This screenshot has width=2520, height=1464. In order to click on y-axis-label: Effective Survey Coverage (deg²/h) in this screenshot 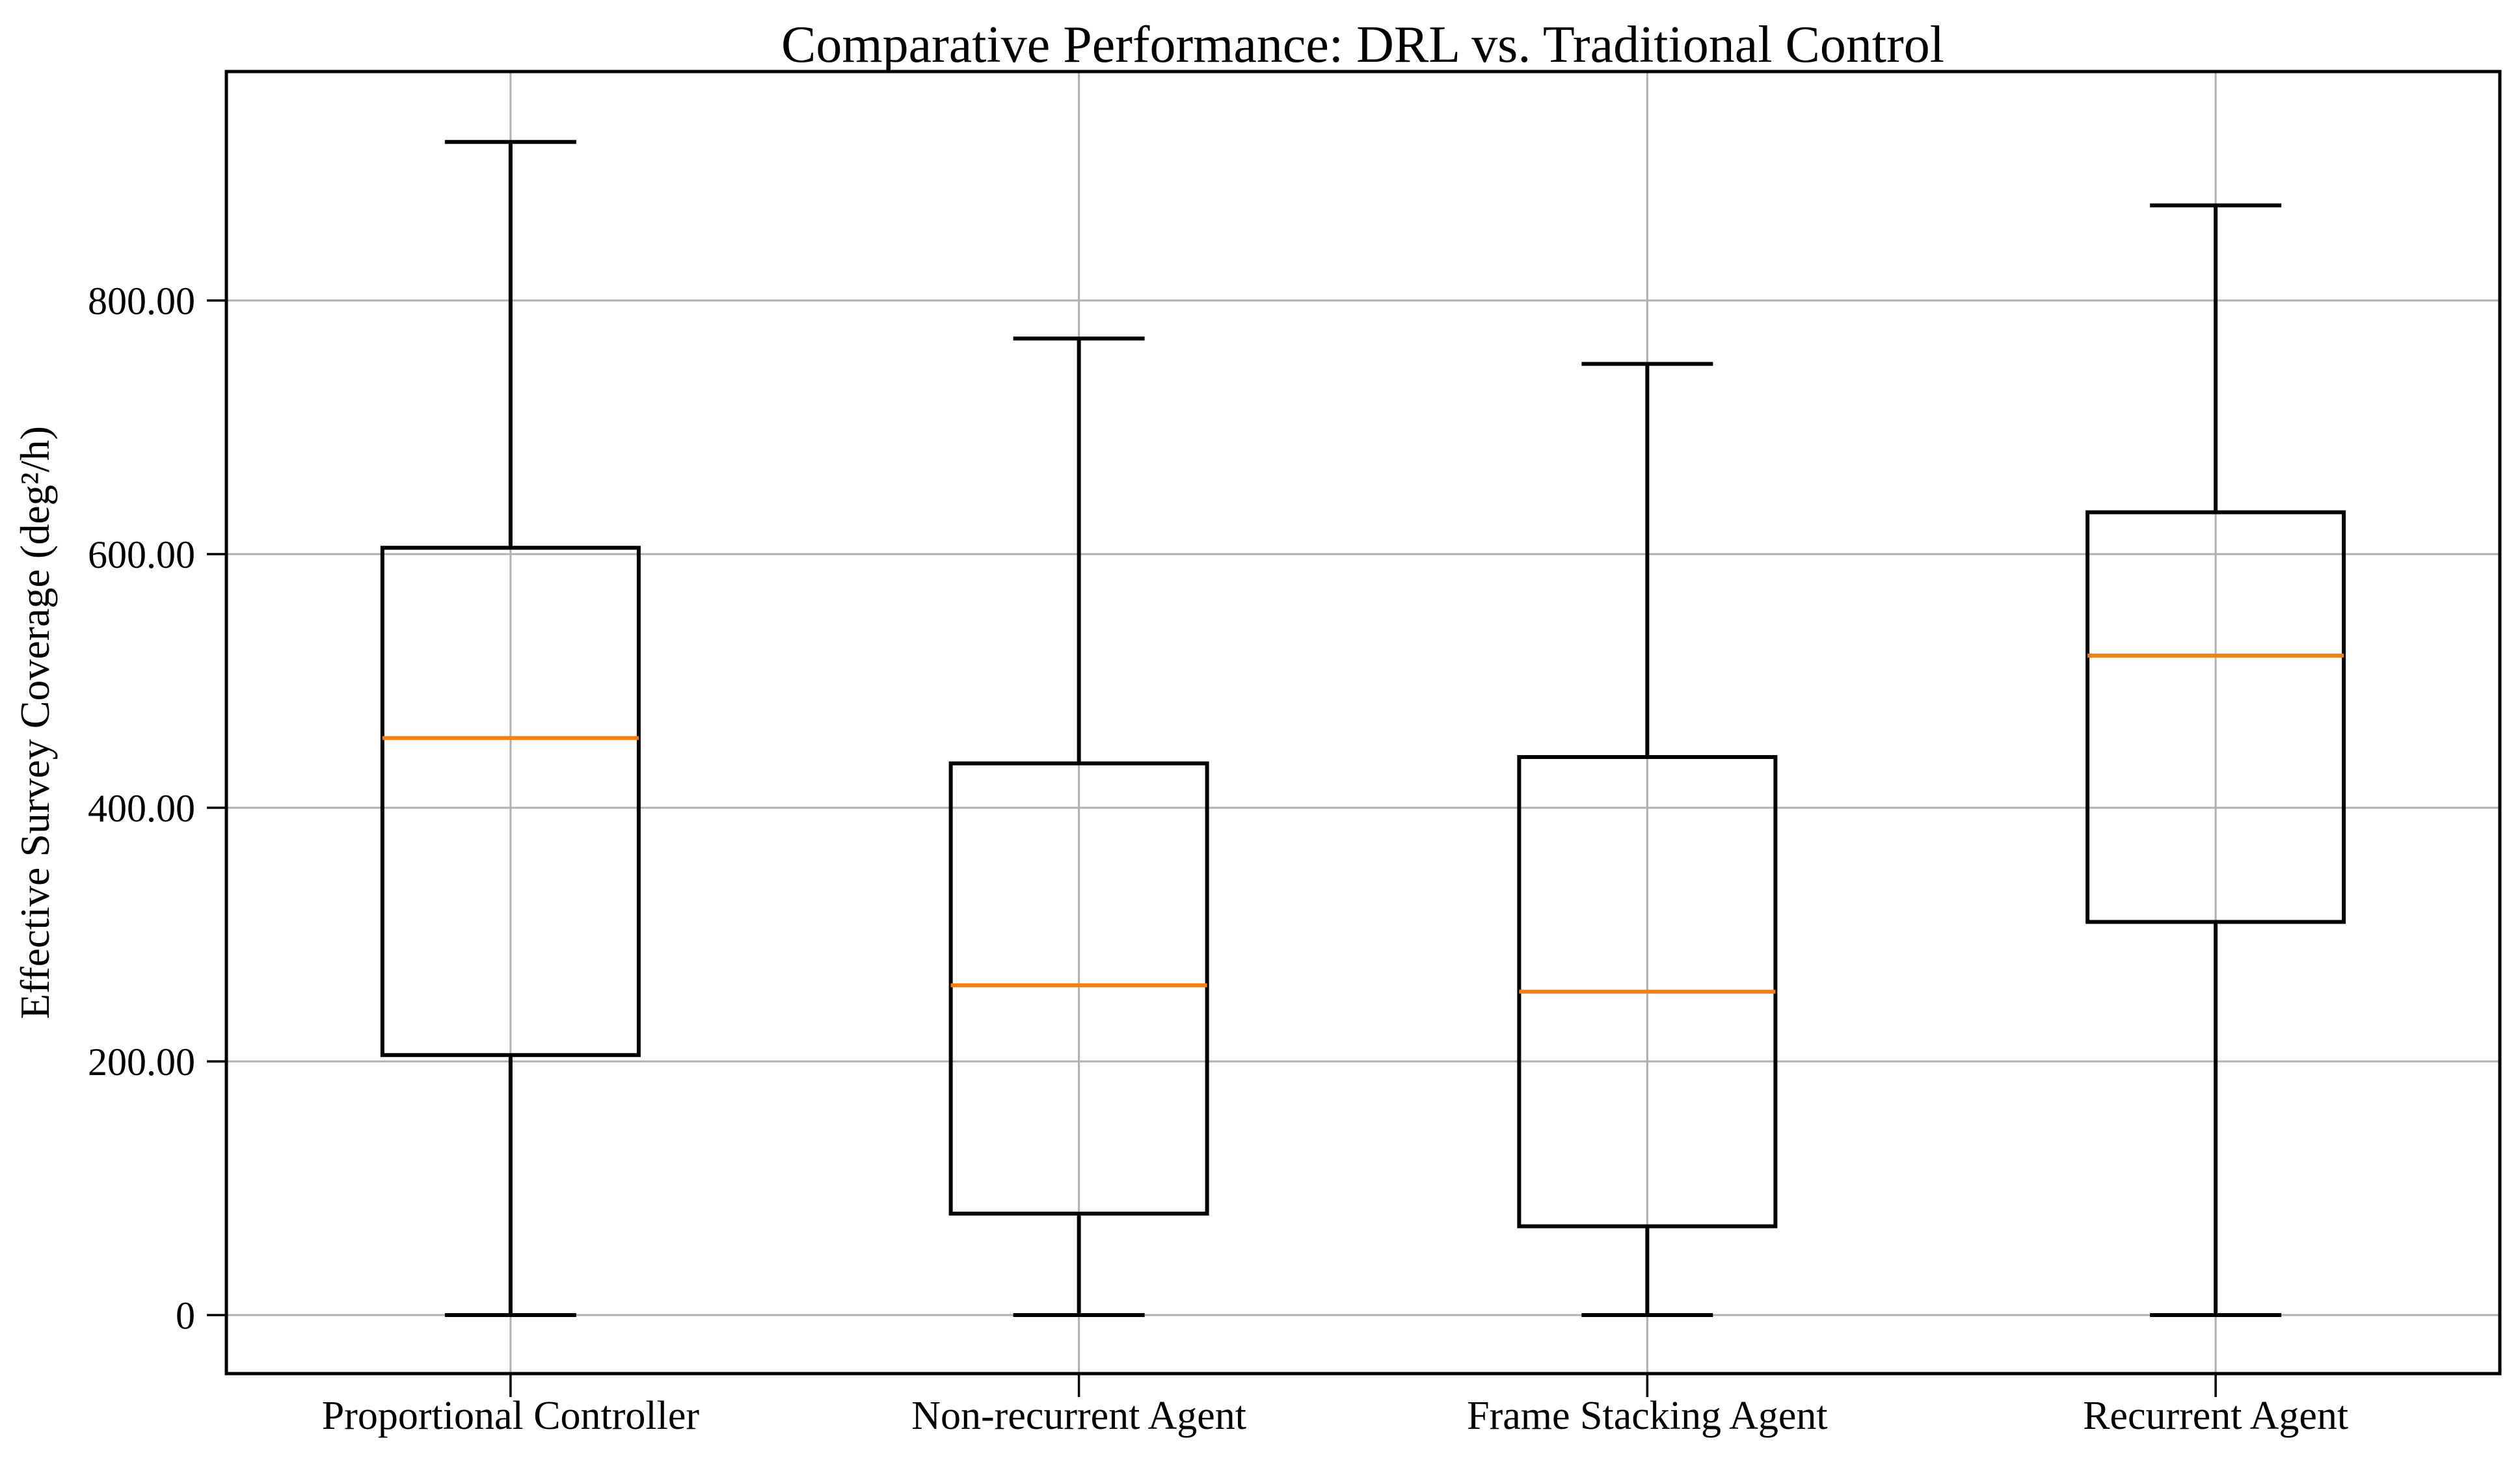, I will do `click(35, 722)`.